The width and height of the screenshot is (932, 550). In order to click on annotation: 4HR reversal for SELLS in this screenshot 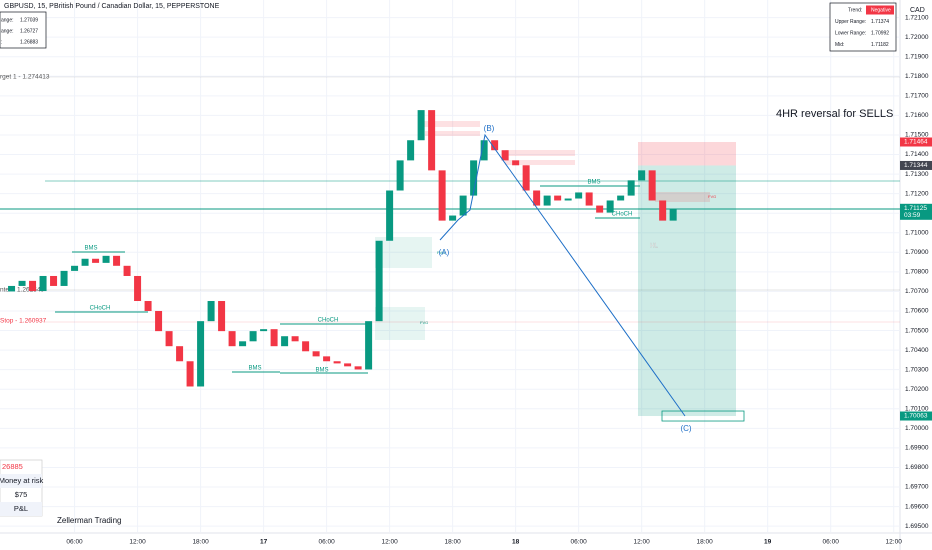, I will do `click(834, 114)`.